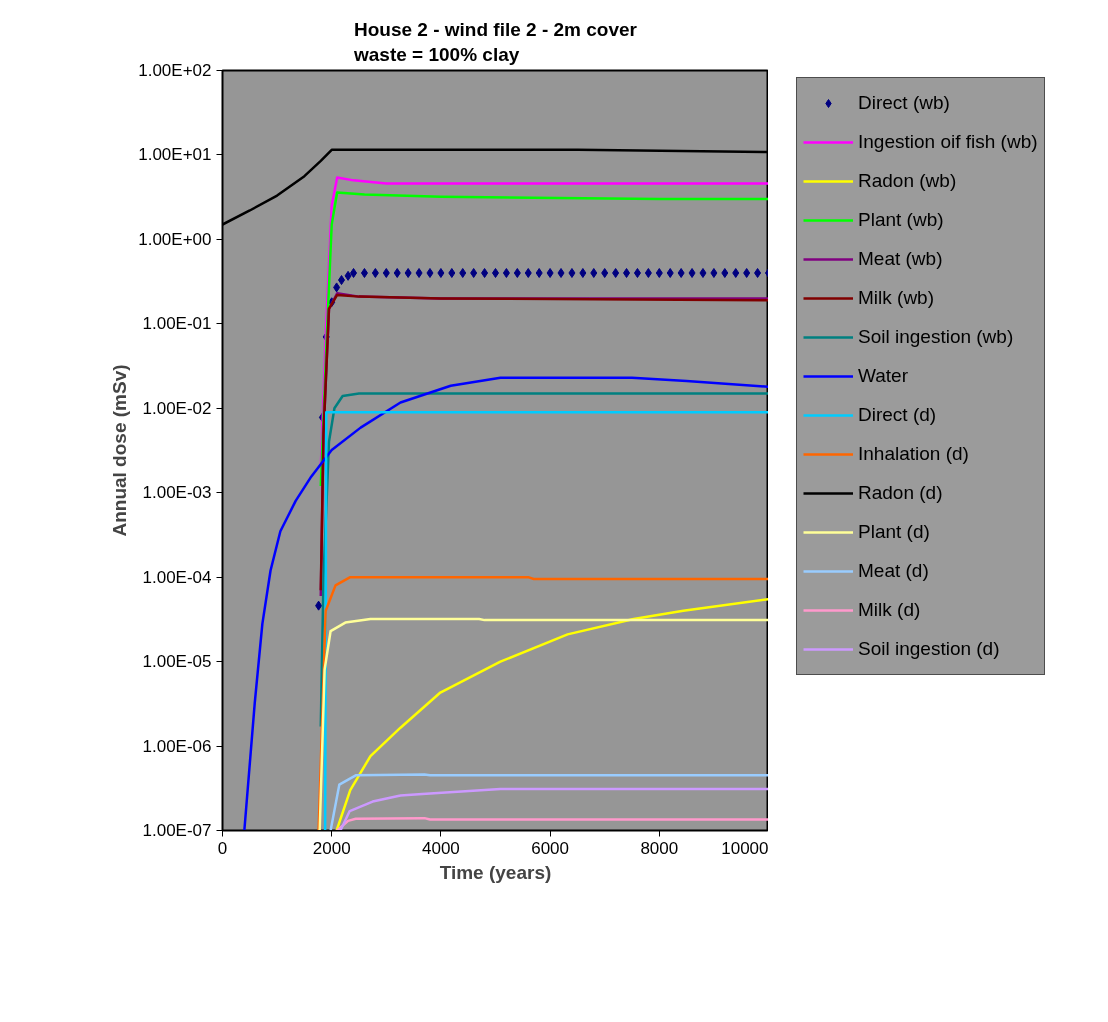 This screenshot has height=1022, width=1108. What do you see at coordinates (893, 571) in the screenshot?
I see `legend-label: Meat (d)` at bounding box center [893, 571].